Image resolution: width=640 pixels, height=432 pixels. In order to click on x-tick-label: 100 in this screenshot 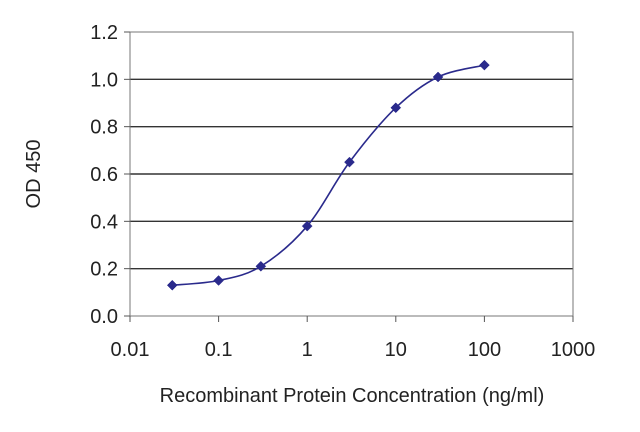, I will do `click(484, 350)`.